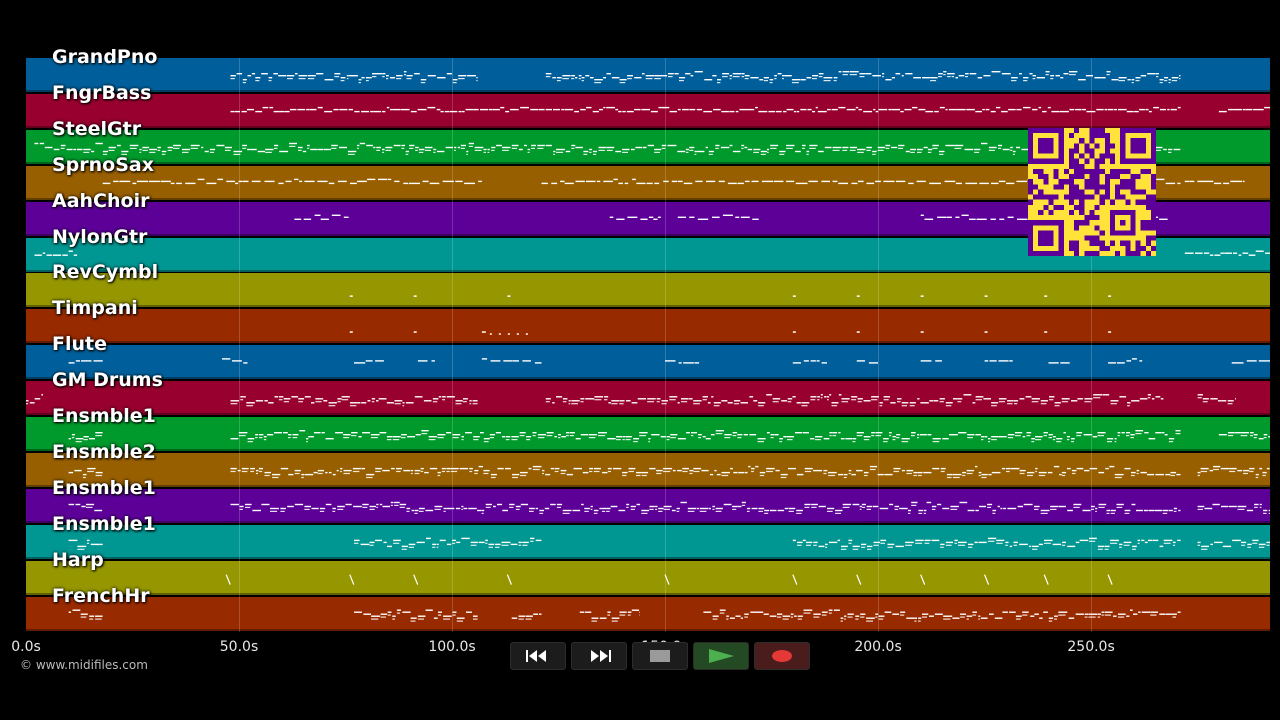 The image size is (1280, 720). What do you see at coordinates (782, 656) in the screenshot?
I see `record-button` at bounding box center [782, 656].